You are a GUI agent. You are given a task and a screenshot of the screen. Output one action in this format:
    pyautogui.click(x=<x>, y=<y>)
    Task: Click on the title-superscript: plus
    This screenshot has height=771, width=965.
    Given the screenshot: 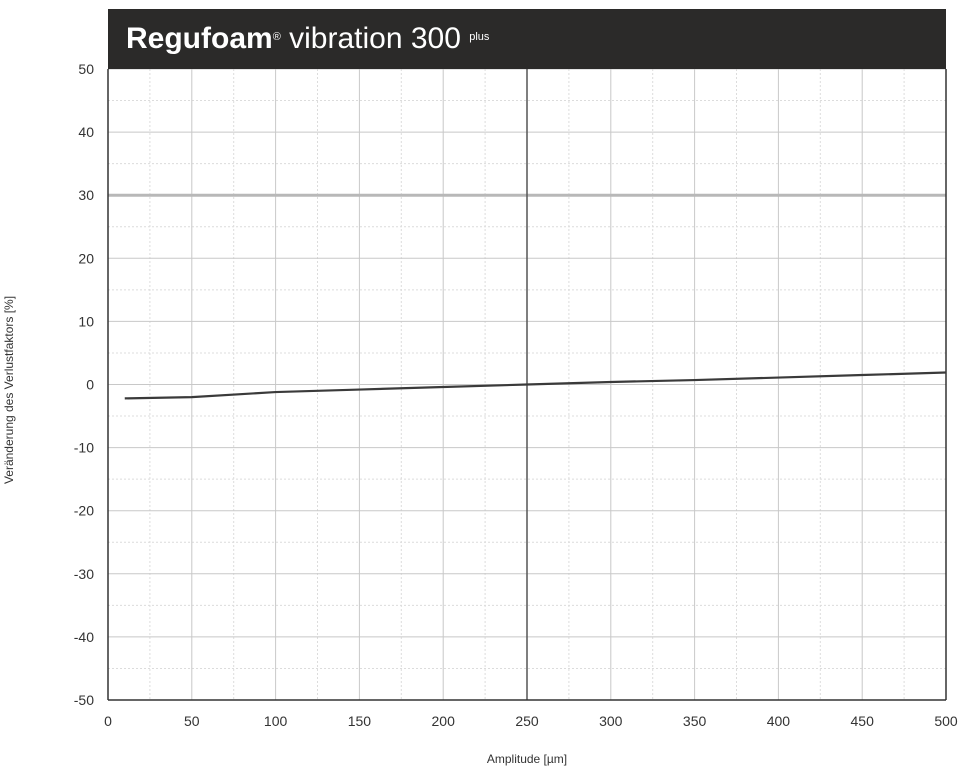 What is the action you would take?
    pyautogui.click(x=479, y=37)
    